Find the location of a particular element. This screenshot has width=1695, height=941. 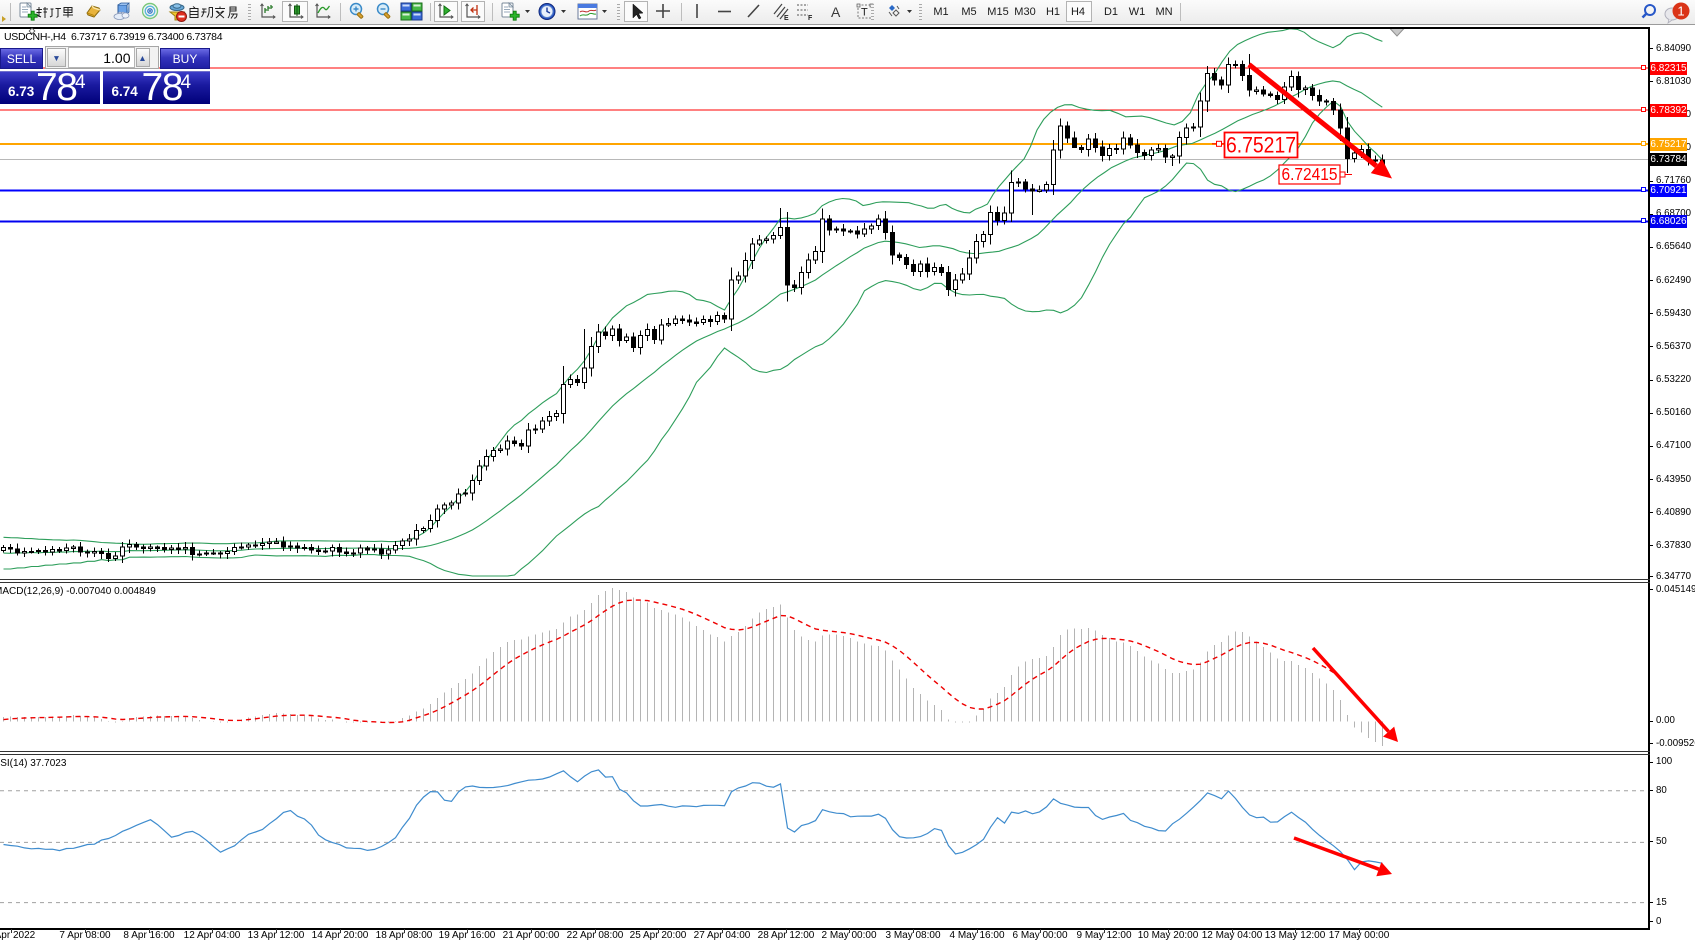

svg-text: T is located at coordinates (864, 13).